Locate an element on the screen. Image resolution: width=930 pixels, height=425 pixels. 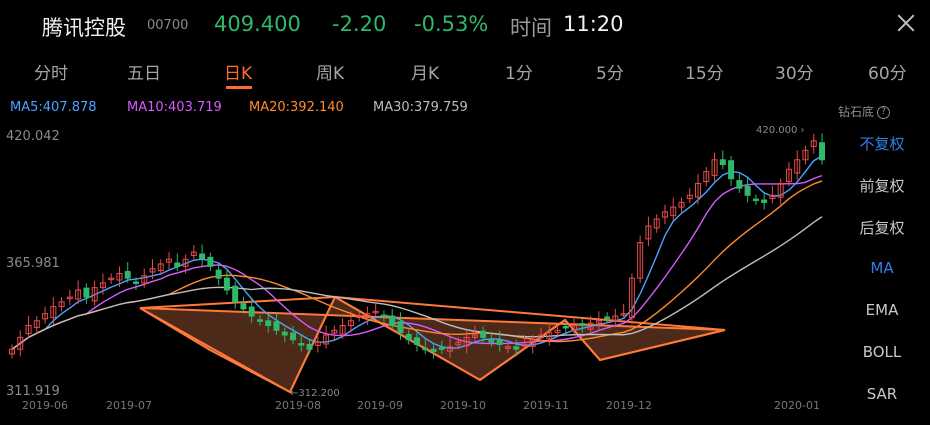
stock-code: 00700 is located at coordinates (168, 25).